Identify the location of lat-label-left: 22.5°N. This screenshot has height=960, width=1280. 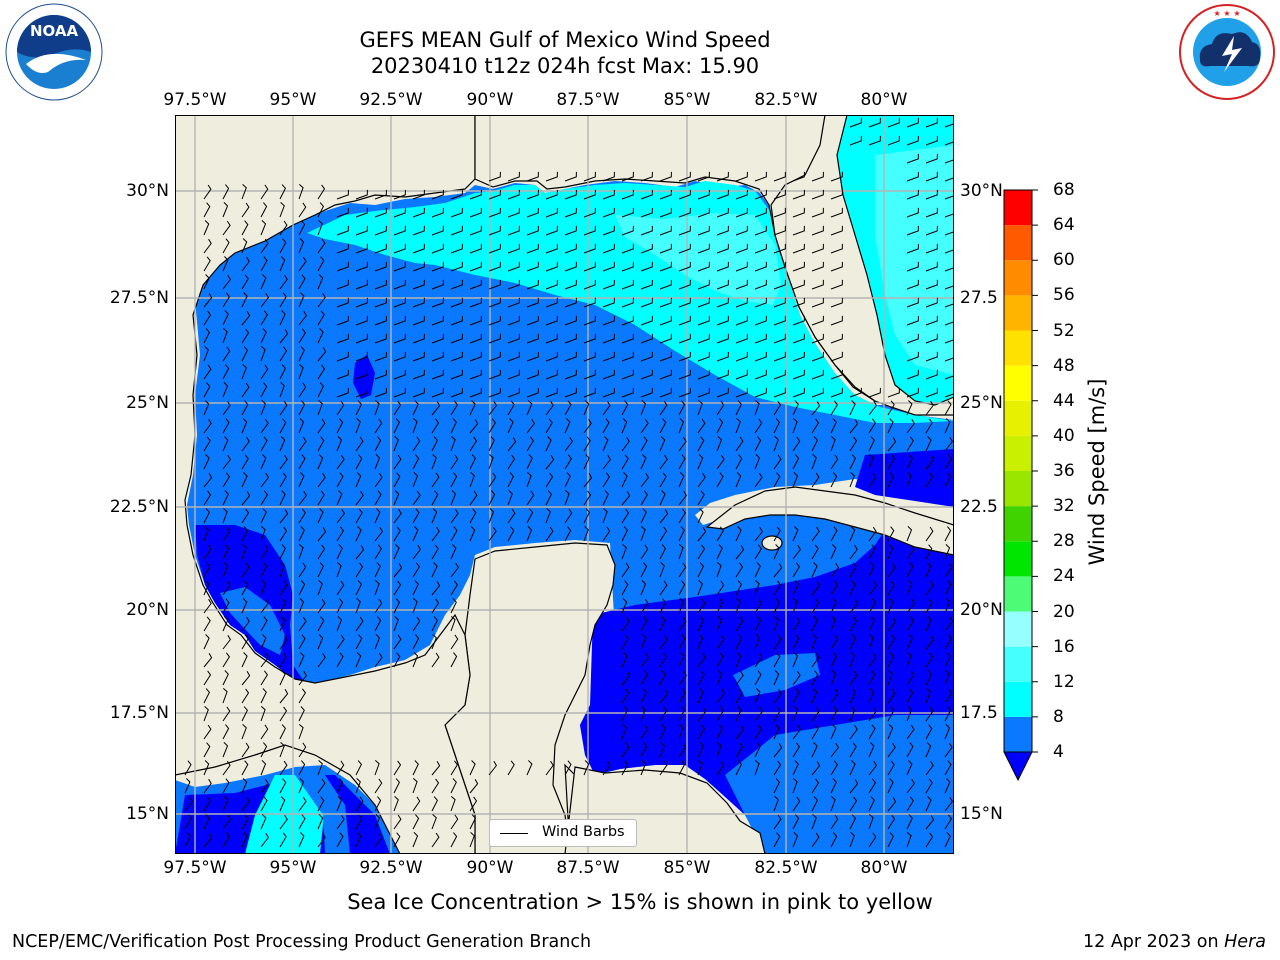
(139, 507).